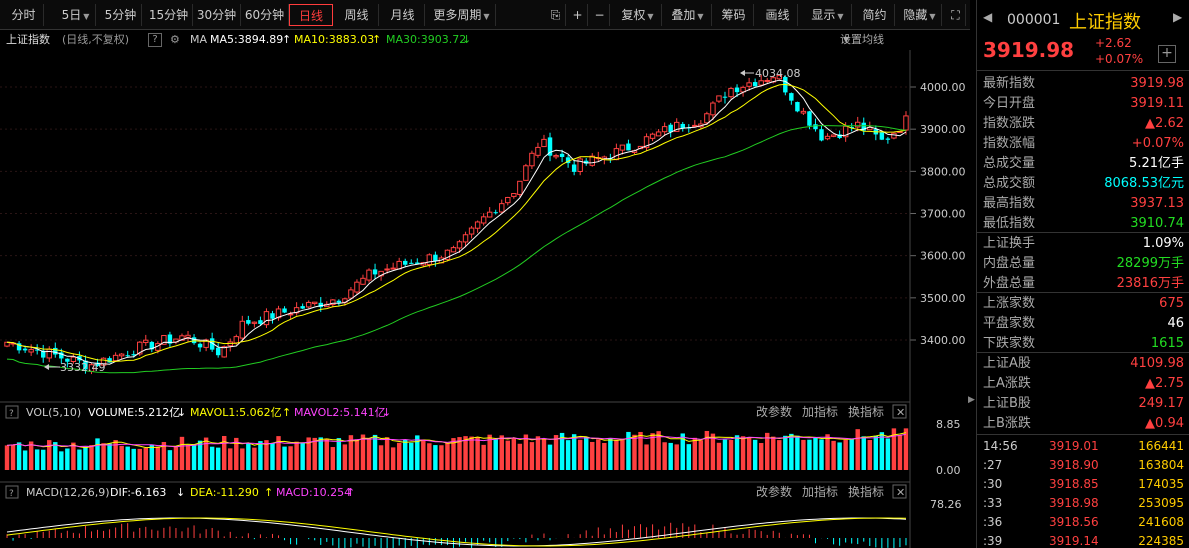 This screenshot has width=1189, height=548. I want to click on period-monthly: 月线, so click(403, 15).